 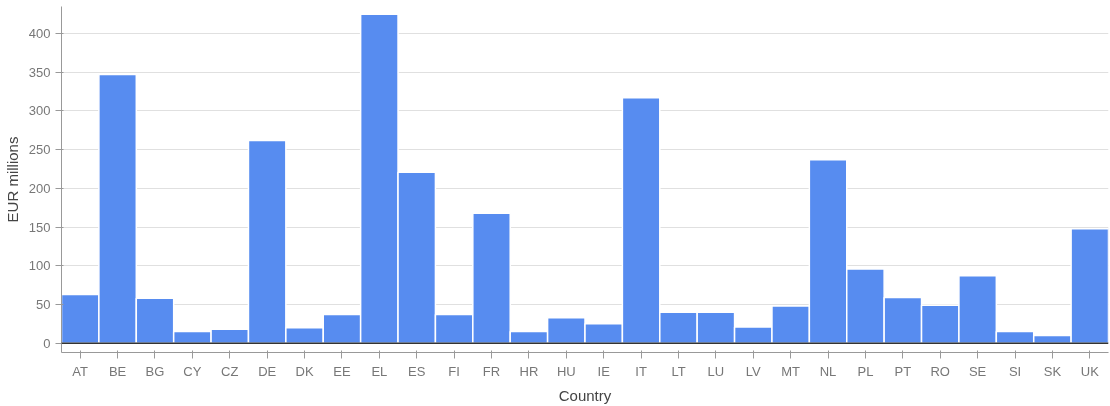 I want to click on x-tick-label: IT, so click(x=641, y=371).